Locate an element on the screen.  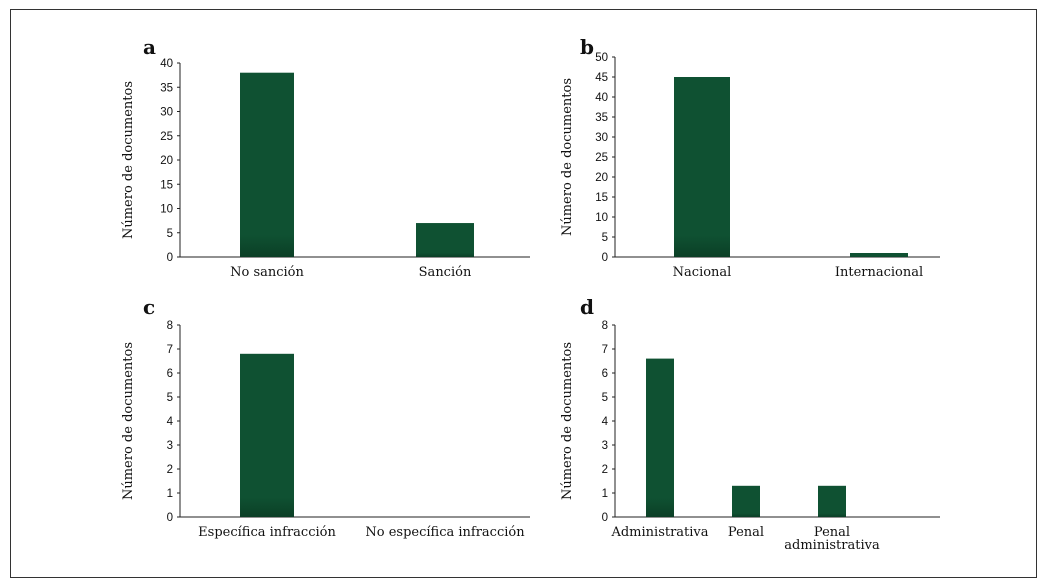
panel-letter-a: a is located at coordinates (149, 47).